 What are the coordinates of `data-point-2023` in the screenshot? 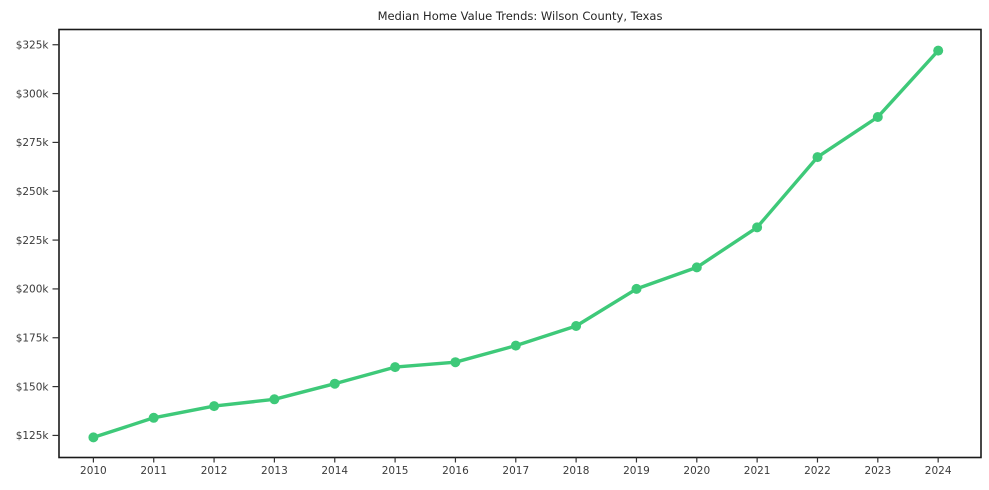 It's located at (877, 117).